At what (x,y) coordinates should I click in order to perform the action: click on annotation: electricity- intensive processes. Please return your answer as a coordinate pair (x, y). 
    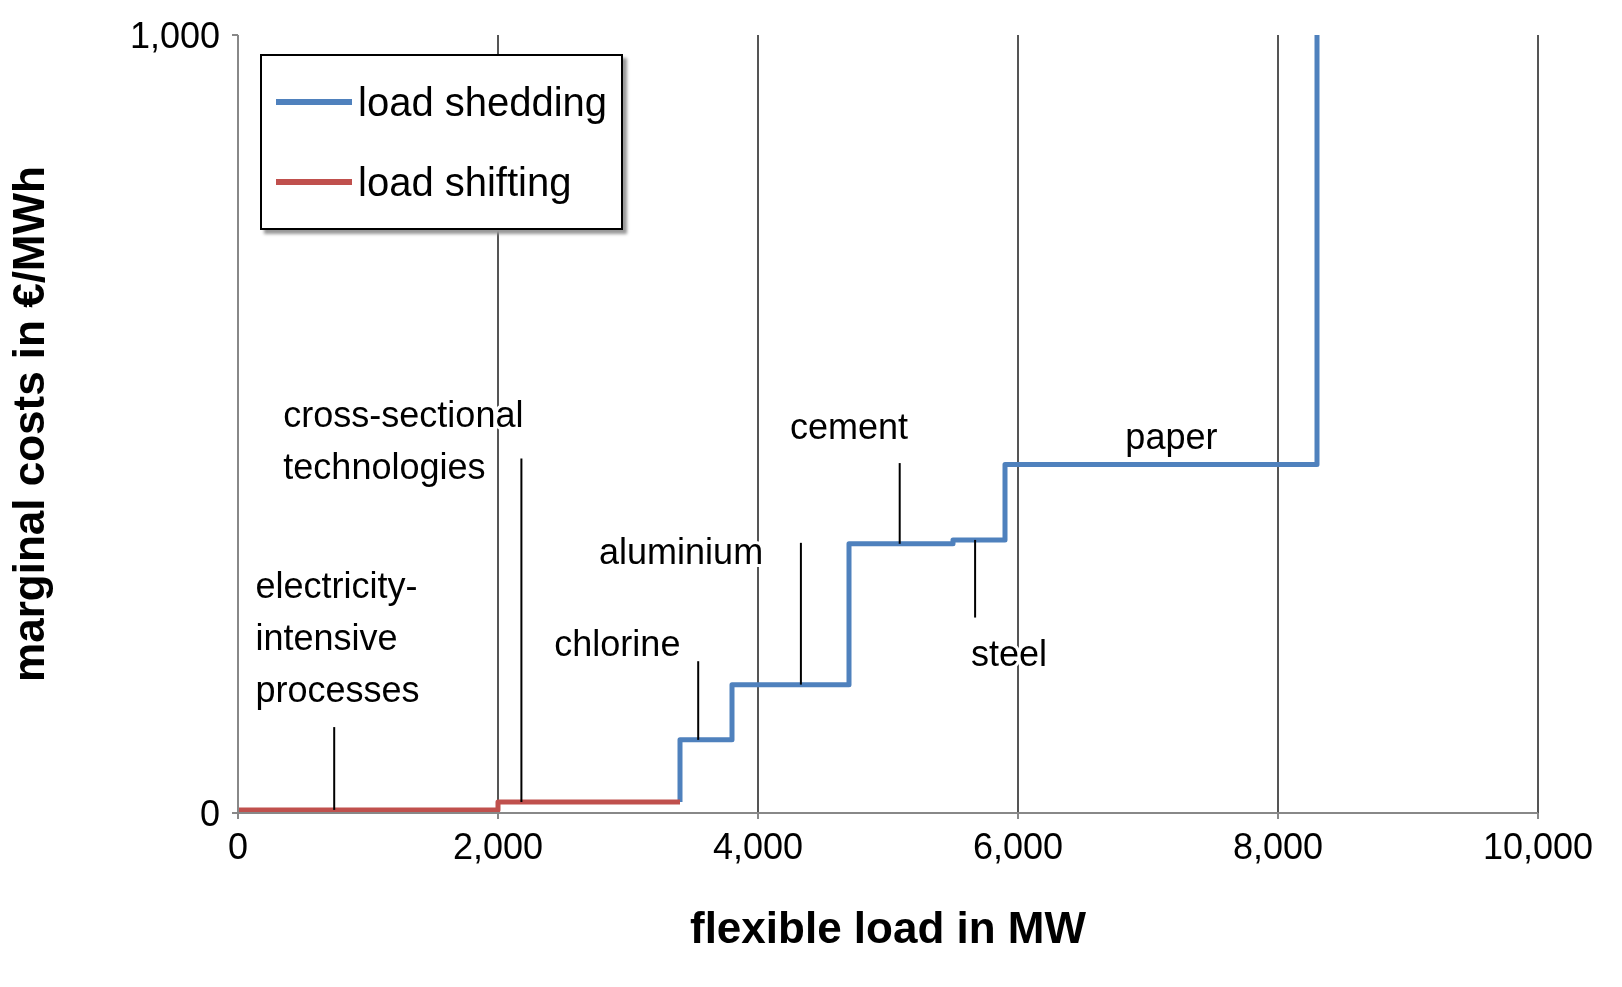
    Looking at the image, I should click on (337, 637).